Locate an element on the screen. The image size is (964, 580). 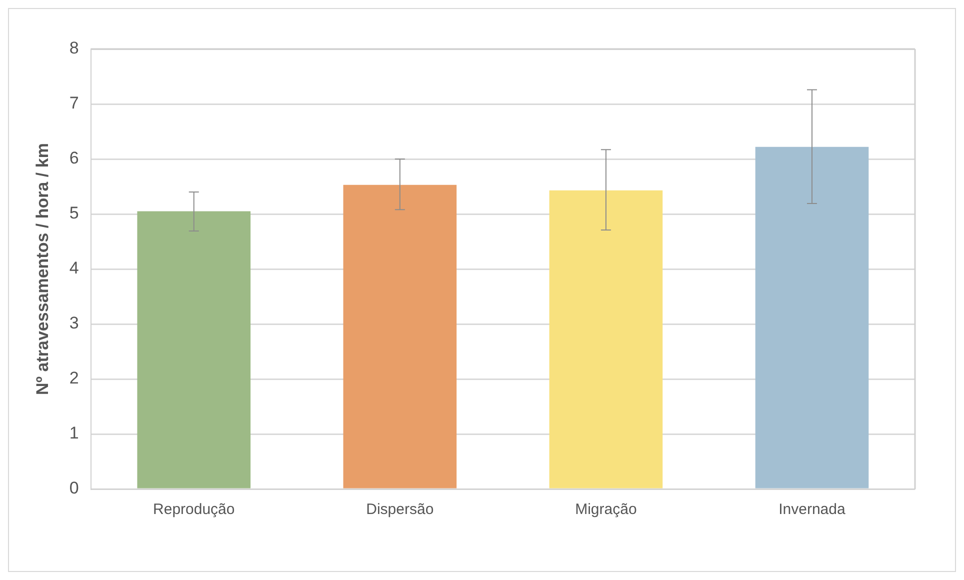
y-tick-label: 2 is located at coordinates (74, 378).